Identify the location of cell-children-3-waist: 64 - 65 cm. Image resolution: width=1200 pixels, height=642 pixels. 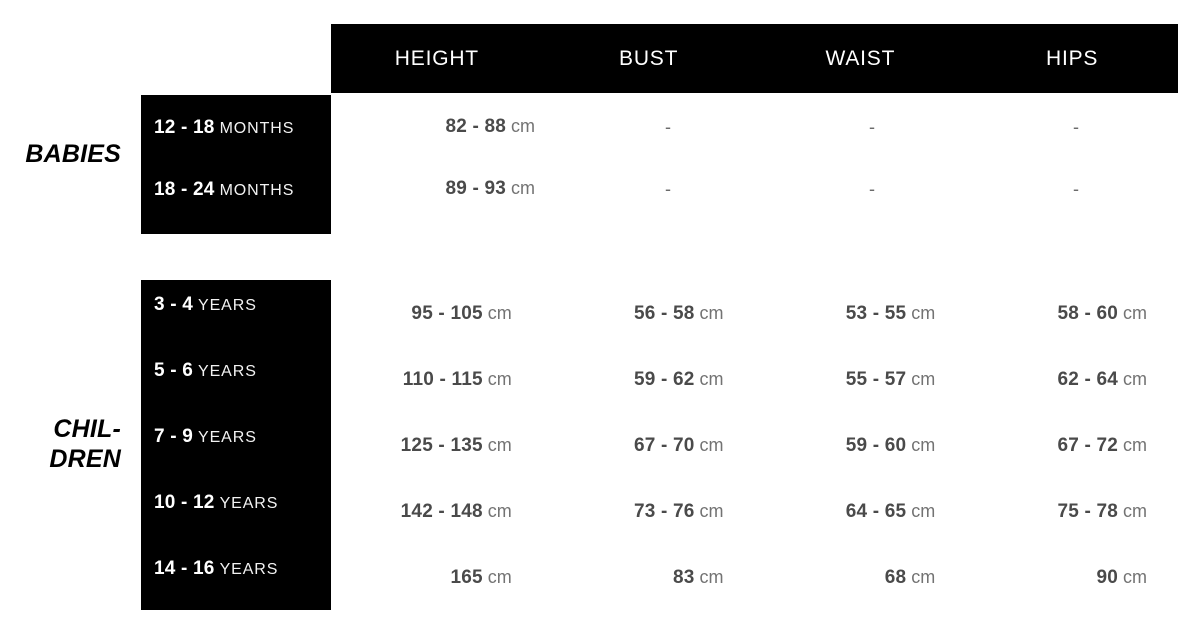
(861, 512).